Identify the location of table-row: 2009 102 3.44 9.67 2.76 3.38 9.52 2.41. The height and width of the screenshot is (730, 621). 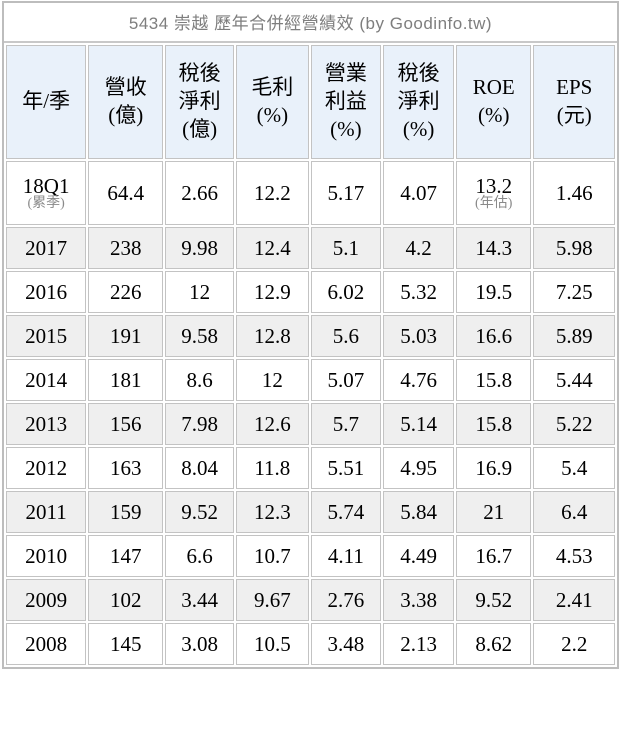
(310, 600).